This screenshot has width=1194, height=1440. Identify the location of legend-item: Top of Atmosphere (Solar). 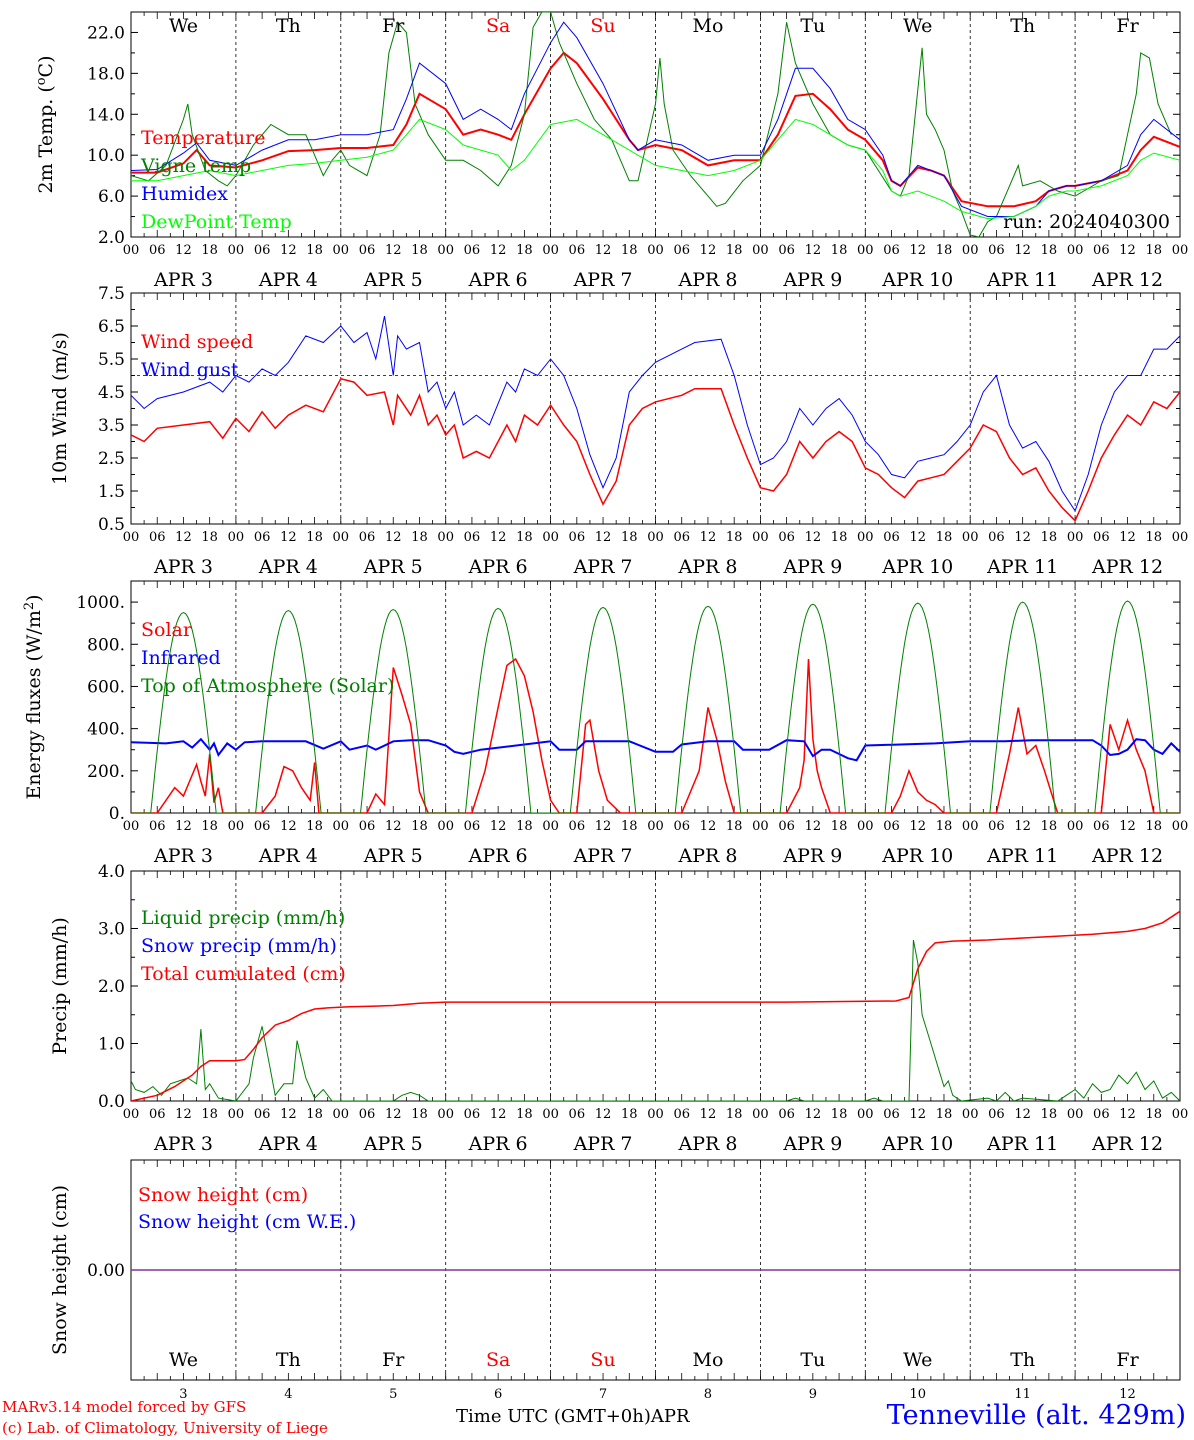
(267, 686).